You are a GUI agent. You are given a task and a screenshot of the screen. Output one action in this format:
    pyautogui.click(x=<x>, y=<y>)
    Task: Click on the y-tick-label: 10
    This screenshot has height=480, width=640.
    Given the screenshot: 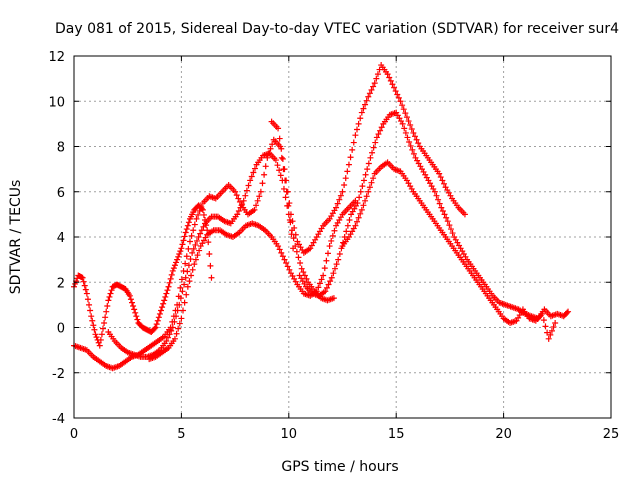 What is the action you would take?
    pyautogui.click(x=56, y=102)
    